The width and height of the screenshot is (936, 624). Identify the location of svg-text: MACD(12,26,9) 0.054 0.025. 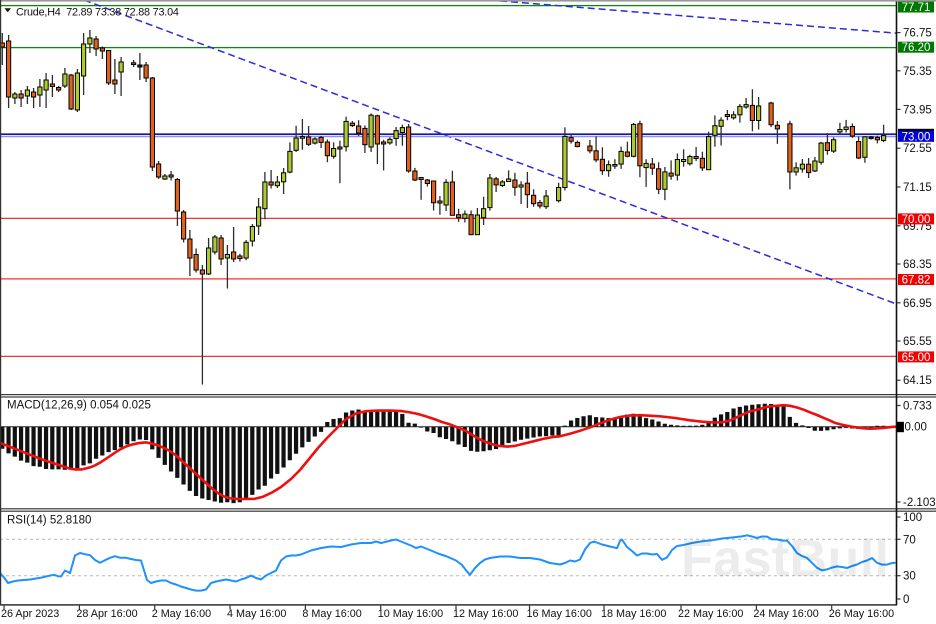
(79, 406).